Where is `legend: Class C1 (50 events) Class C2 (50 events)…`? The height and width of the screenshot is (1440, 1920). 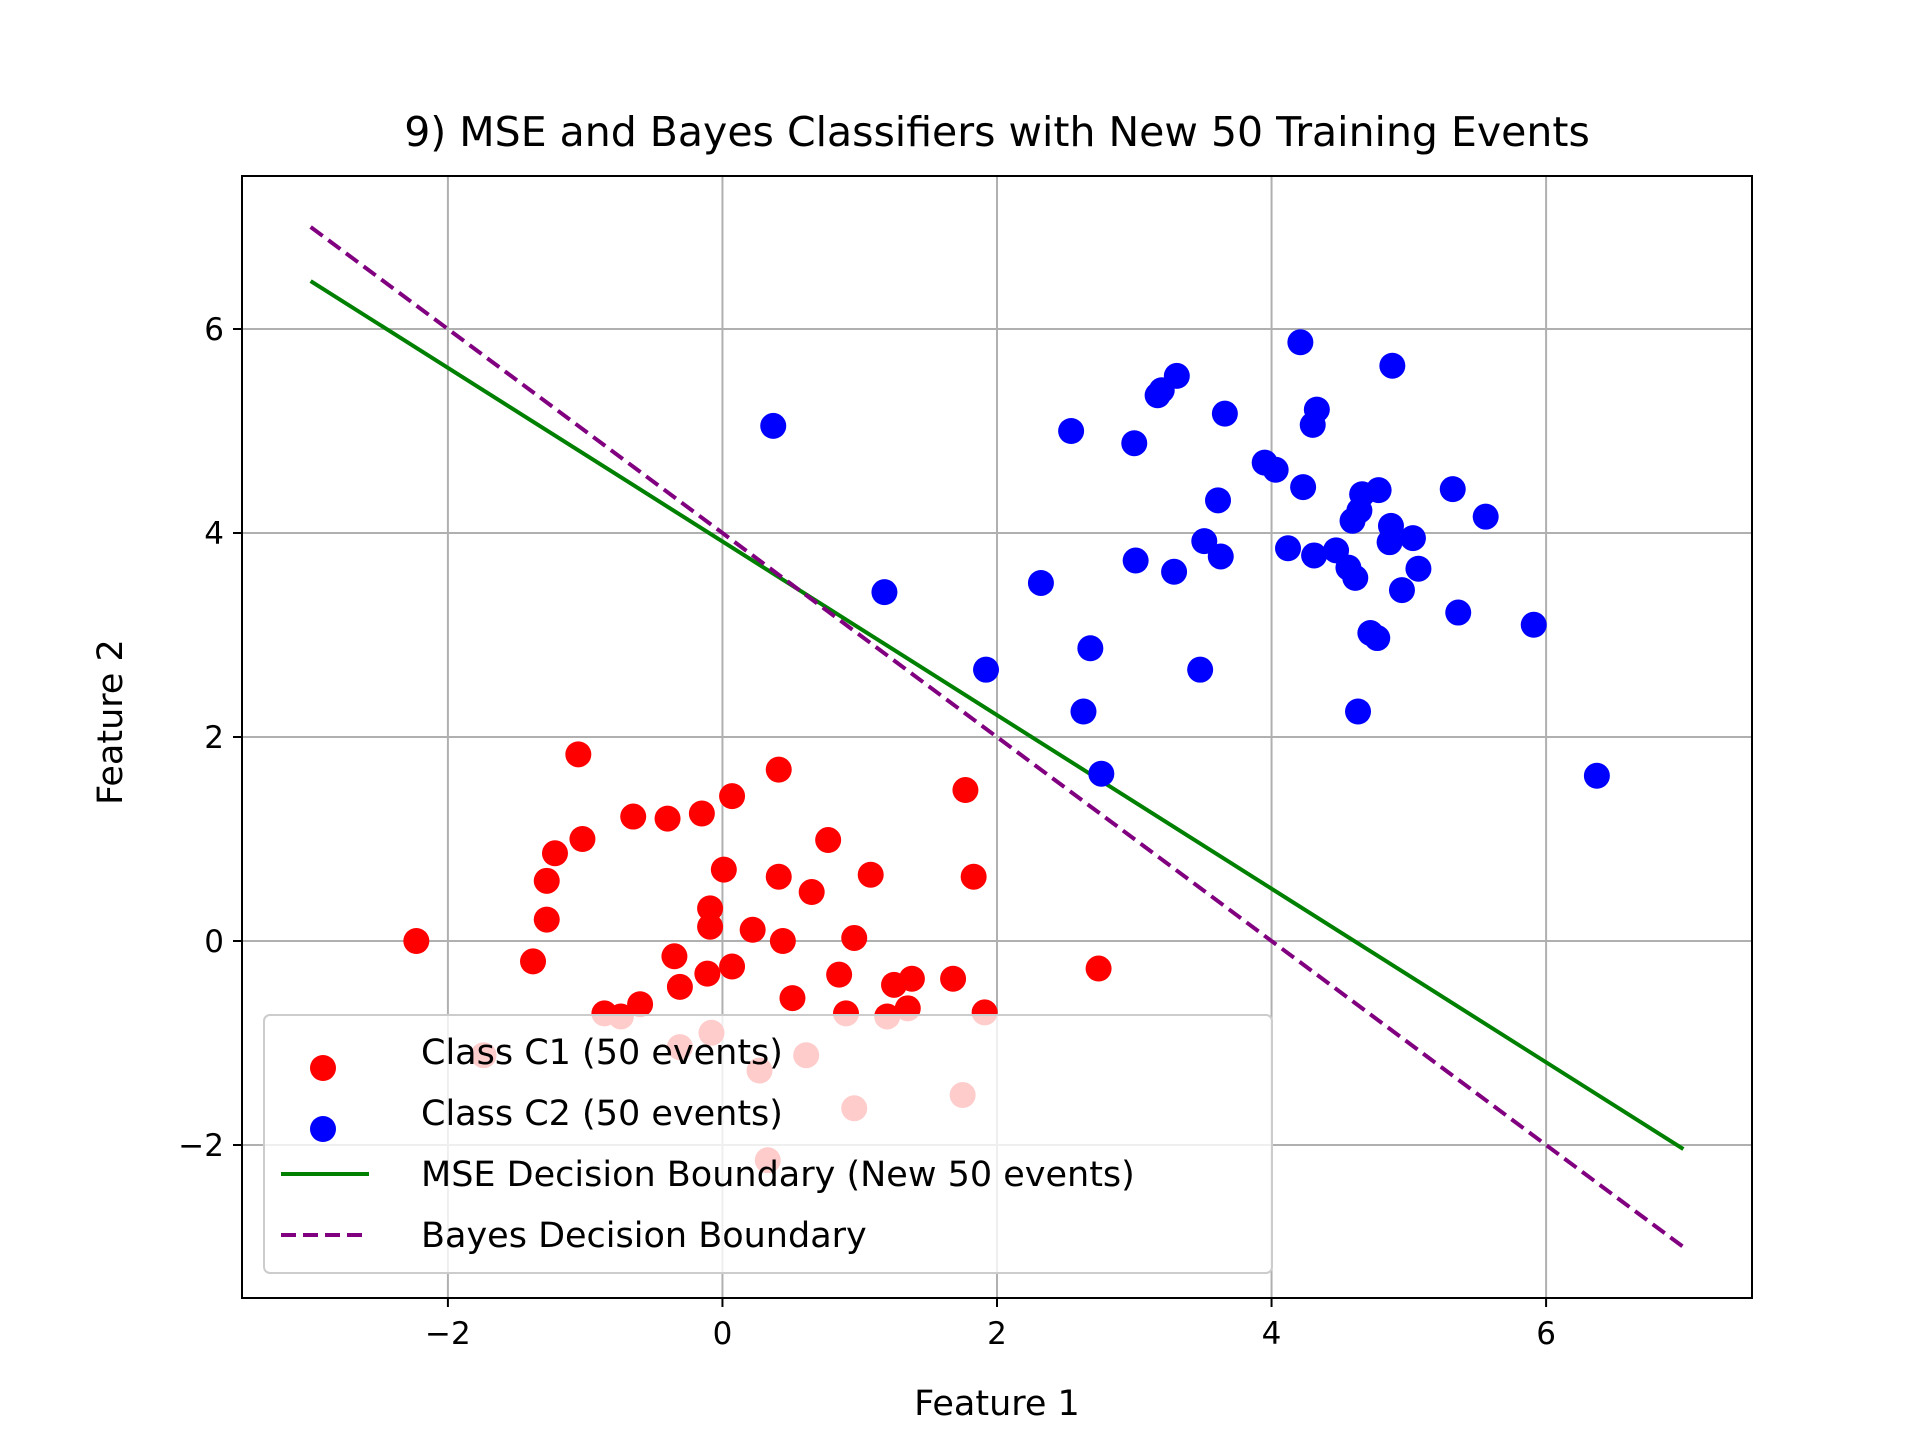
legend: Class C1 (50 events) Class C2 (50 events)… is located at coordinates (768, 1144).